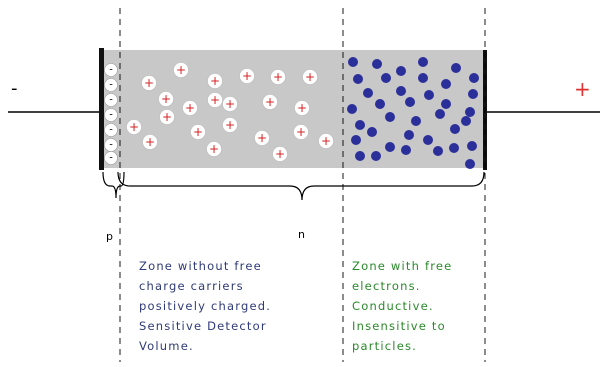  Describe the element at coordinates (191, 286) in the screenshot. I see `depleted-line-2: charge carriers` at that location.